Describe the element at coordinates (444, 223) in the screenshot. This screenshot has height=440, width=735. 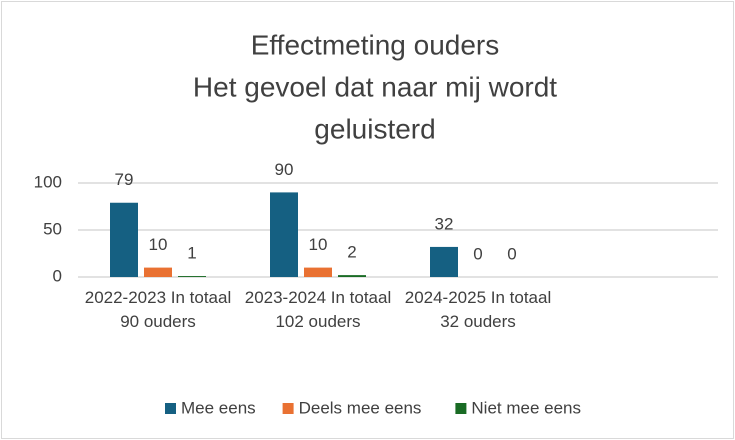
I see `data-label: 32` at that location.